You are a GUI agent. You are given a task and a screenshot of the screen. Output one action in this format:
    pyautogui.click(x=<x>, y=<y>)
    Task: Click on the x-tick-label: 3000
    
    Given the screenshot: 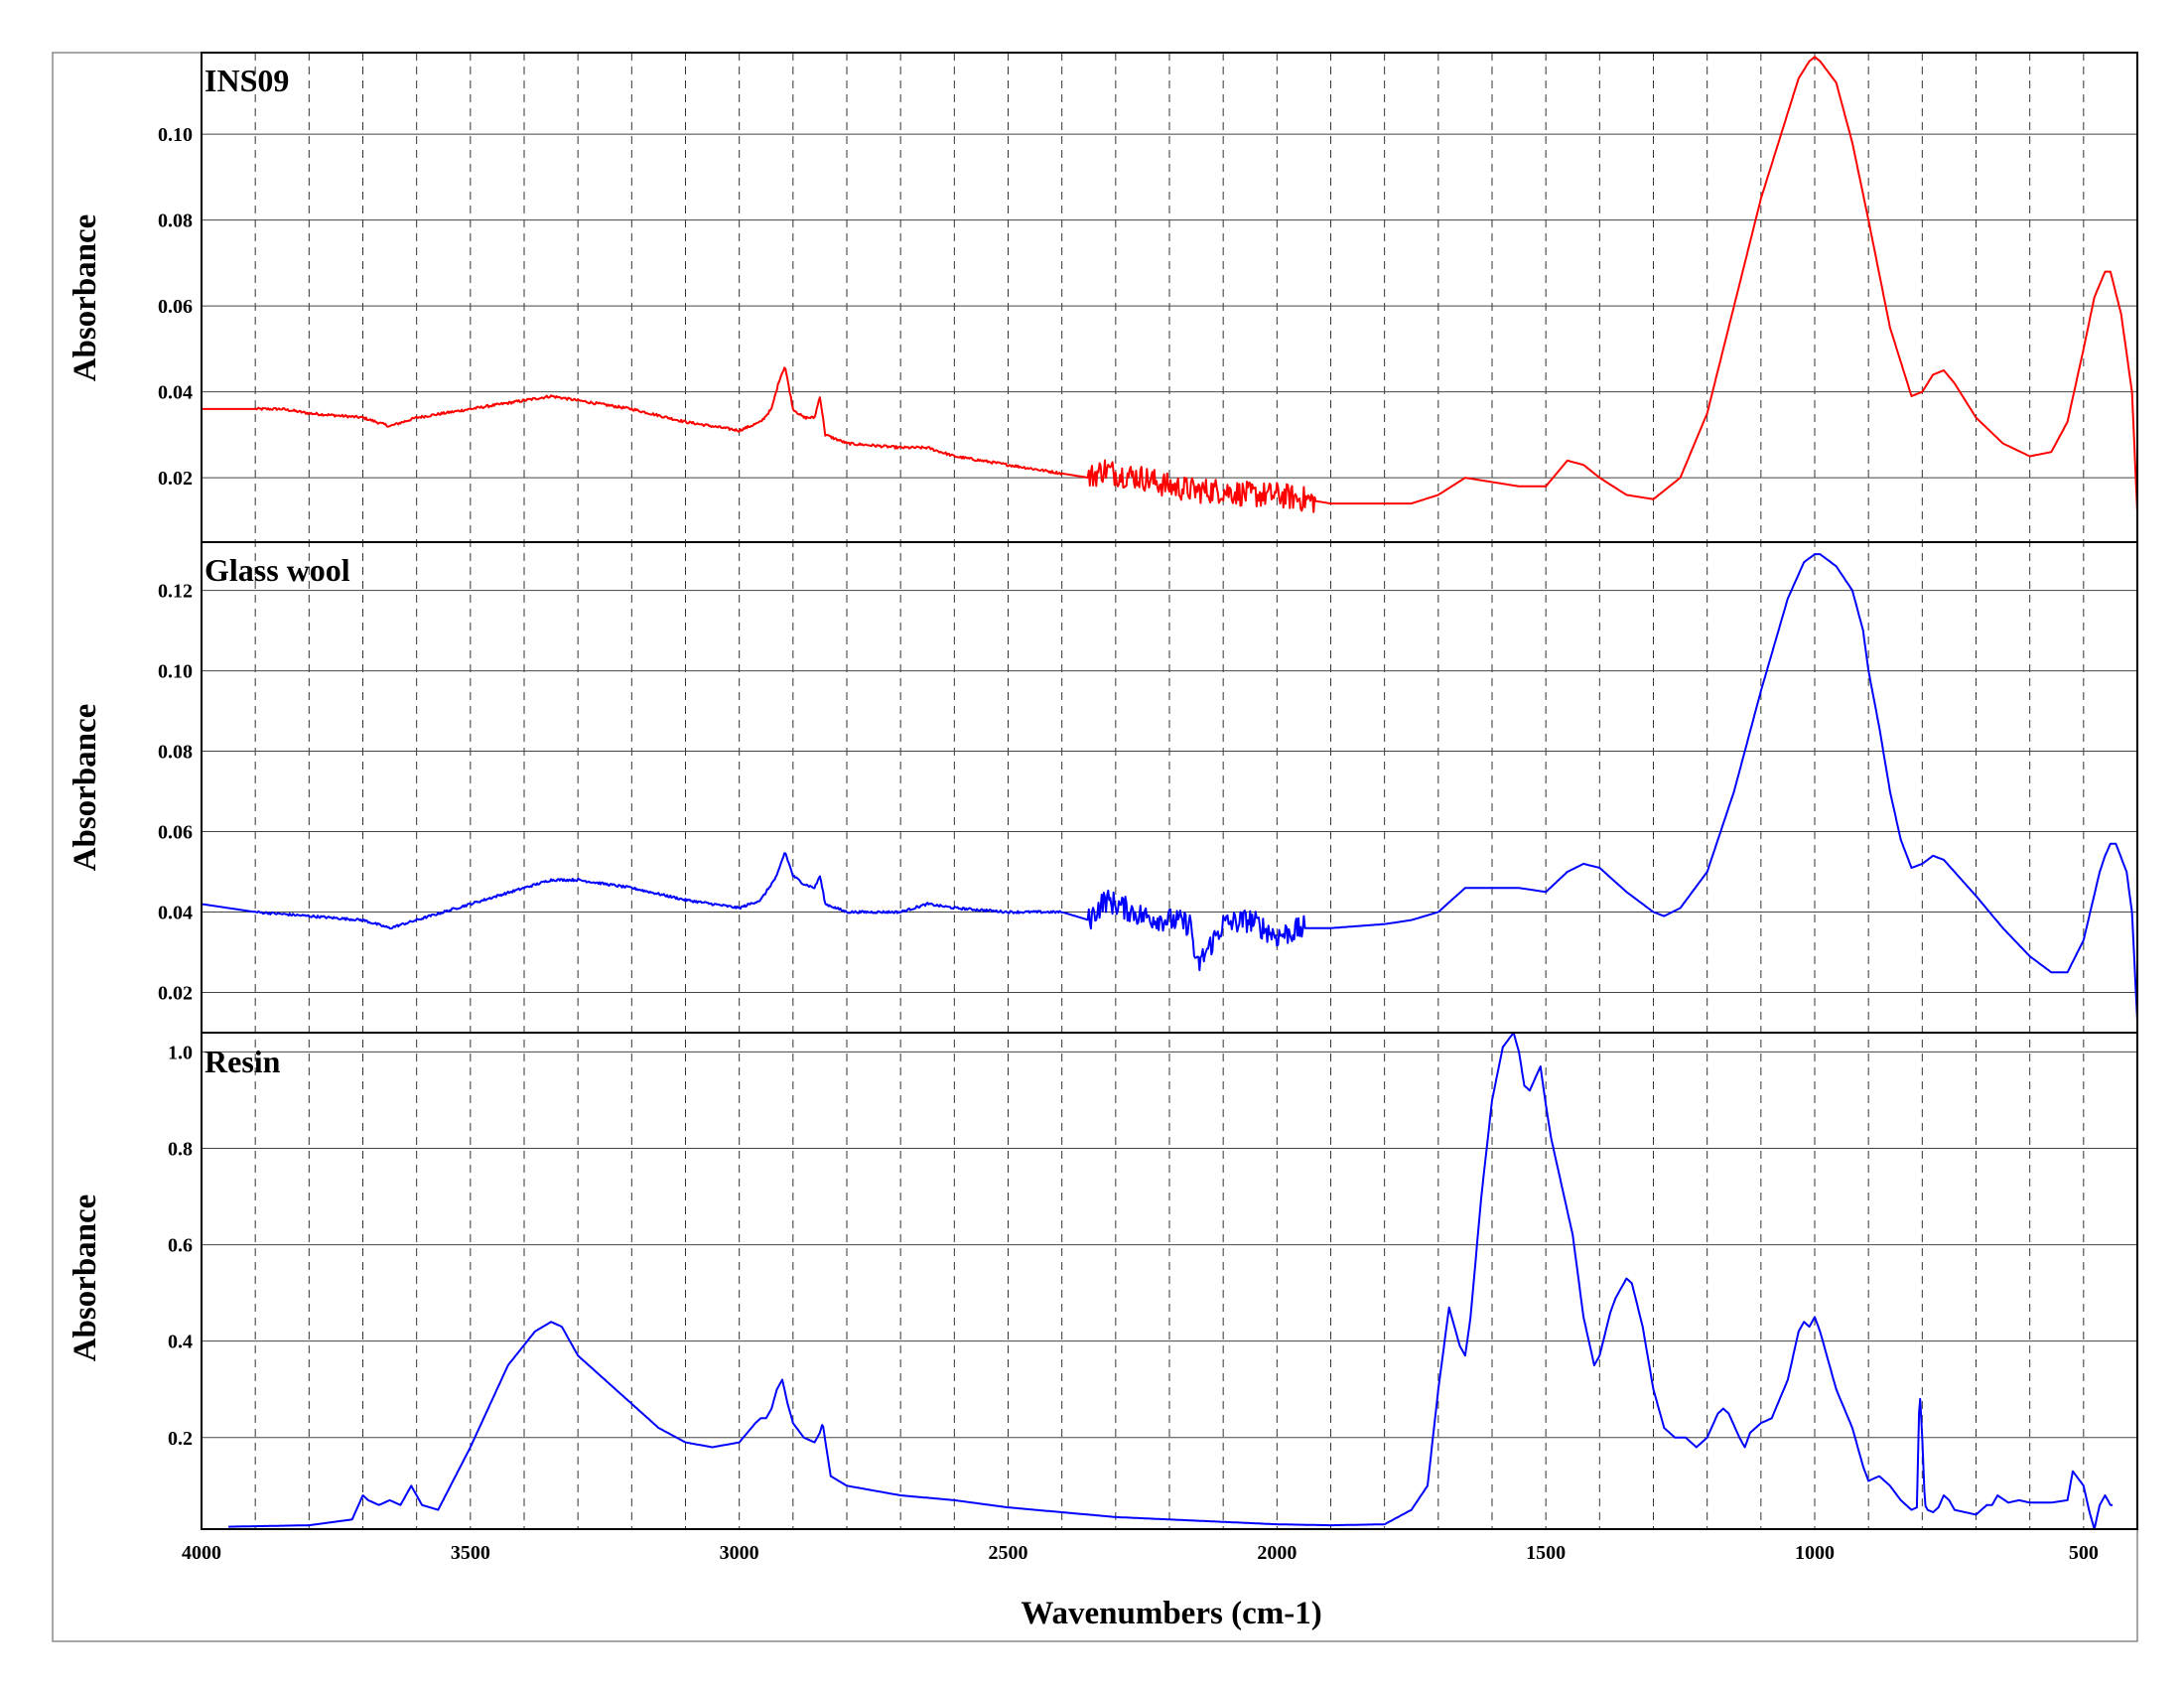 What is the action you would take?
    pyautogui.click(x=739, y=1553)
    